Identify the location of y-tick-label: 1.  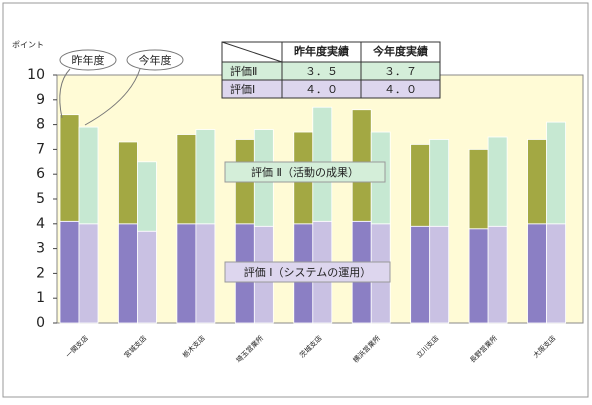
(40, 298).